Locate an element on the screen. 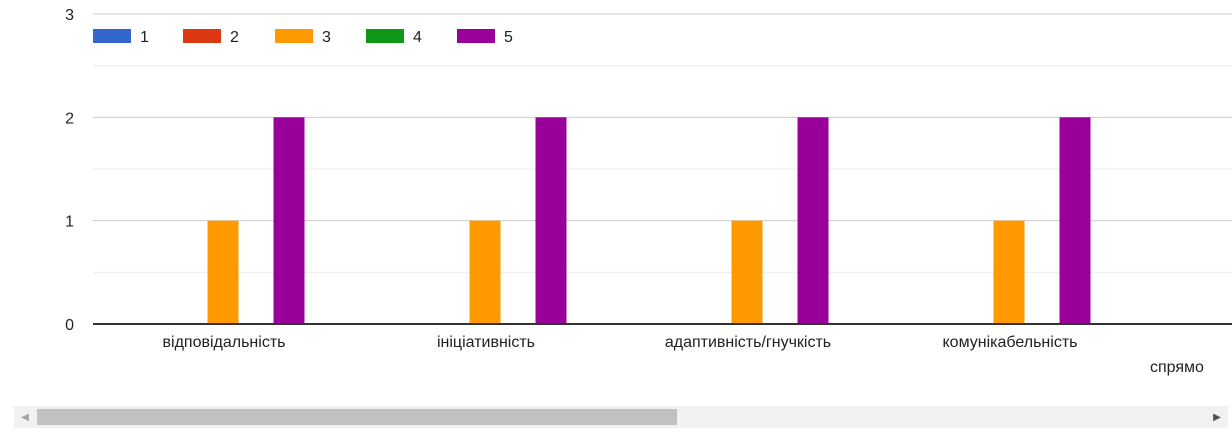 The image size is (1232, 432). legend-label: 5 is located at coordinates (508, 37).